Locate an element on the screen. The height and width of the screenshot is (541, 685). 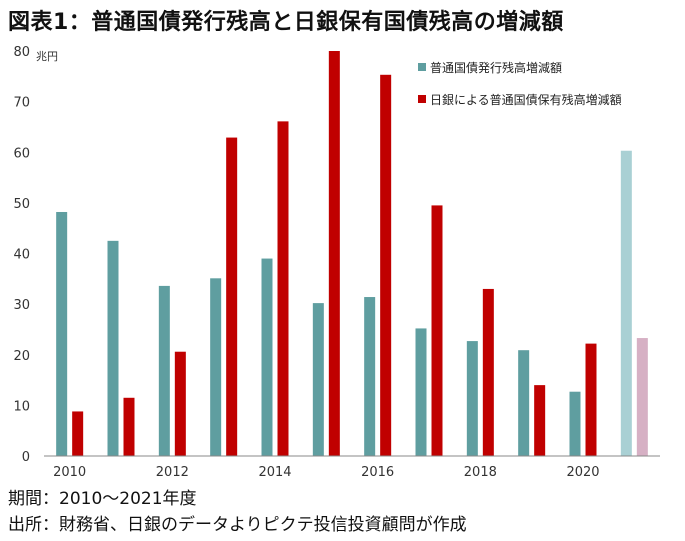
y-tick-label: 40 is located at coordinates (21, 255).